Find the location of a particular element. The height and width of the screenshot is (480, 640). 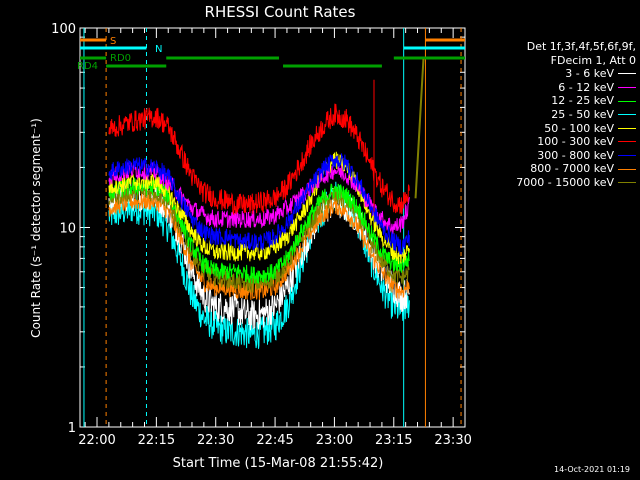

legend-item: 6 - 12 keV is located at coordinates (561, 88).